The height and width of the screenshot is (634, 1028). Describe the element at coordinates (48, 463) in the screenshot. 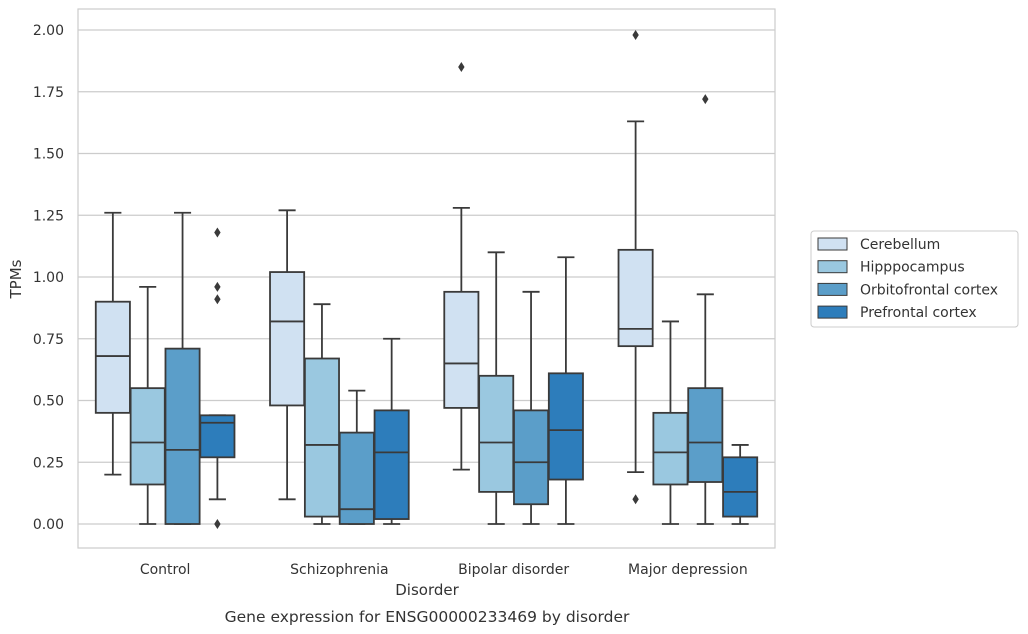

I see `y-tick-label: 0.25` at that location.